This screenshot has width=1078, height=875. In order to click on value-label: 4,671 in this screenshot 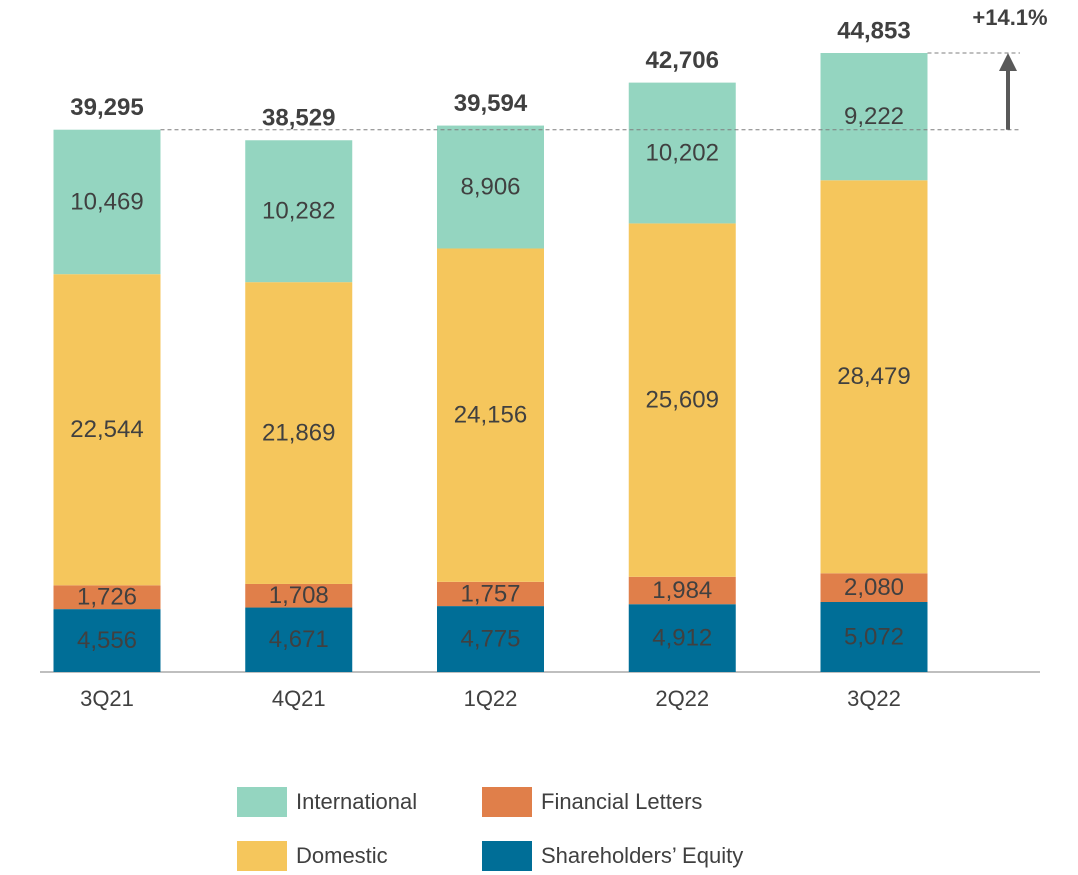, I will do `click(299, 639)`.